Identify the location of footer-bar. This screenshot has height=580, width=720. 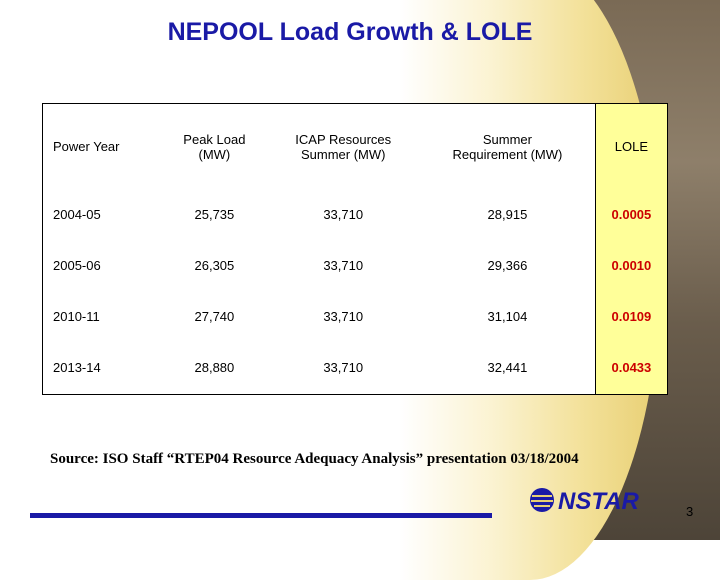
(261, 515).